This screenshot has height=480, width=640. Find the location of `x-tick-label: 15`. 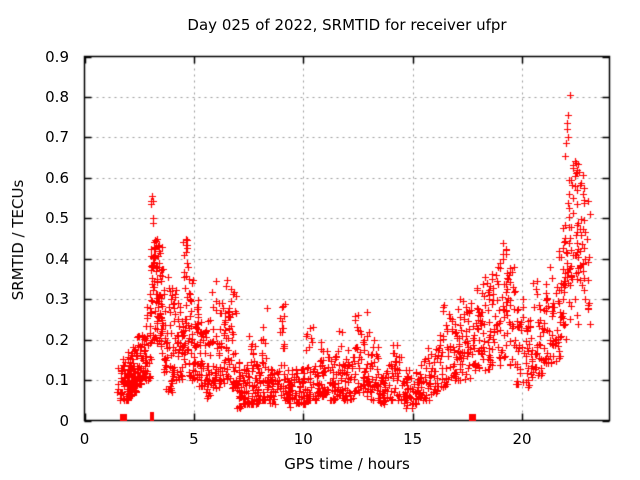

x-tick-label: 15 is located at coordinates (413, 439).